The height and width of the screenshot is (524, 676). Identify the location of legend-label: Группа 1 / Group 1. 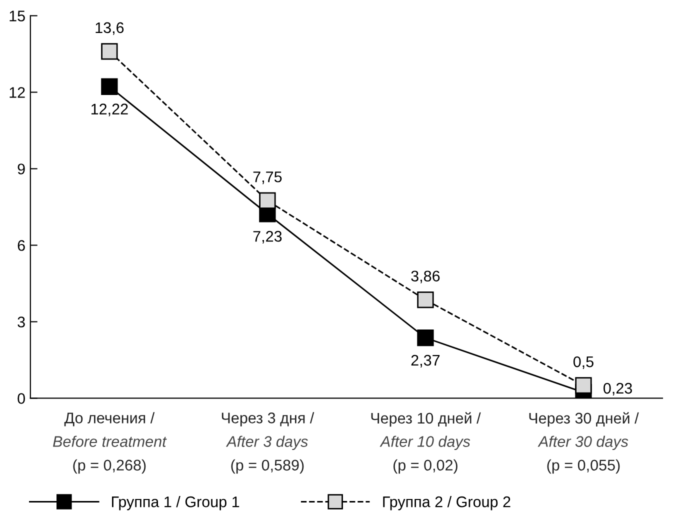
(176, 503).